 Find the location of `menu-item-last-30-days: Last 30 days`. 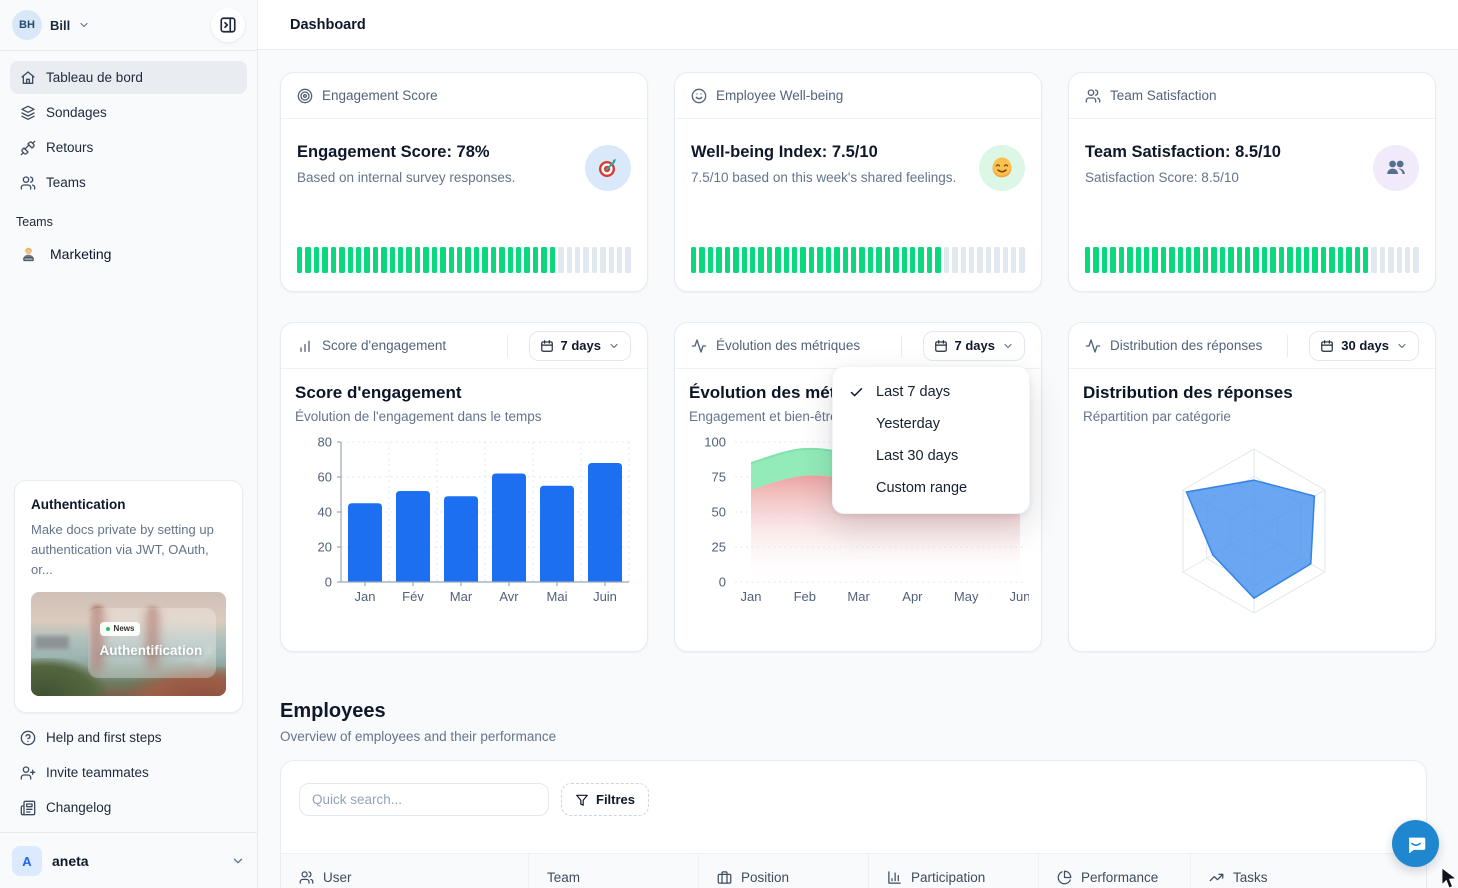

menu-item-last-30-days: Last 30 days is located at coordinates (917, 456).